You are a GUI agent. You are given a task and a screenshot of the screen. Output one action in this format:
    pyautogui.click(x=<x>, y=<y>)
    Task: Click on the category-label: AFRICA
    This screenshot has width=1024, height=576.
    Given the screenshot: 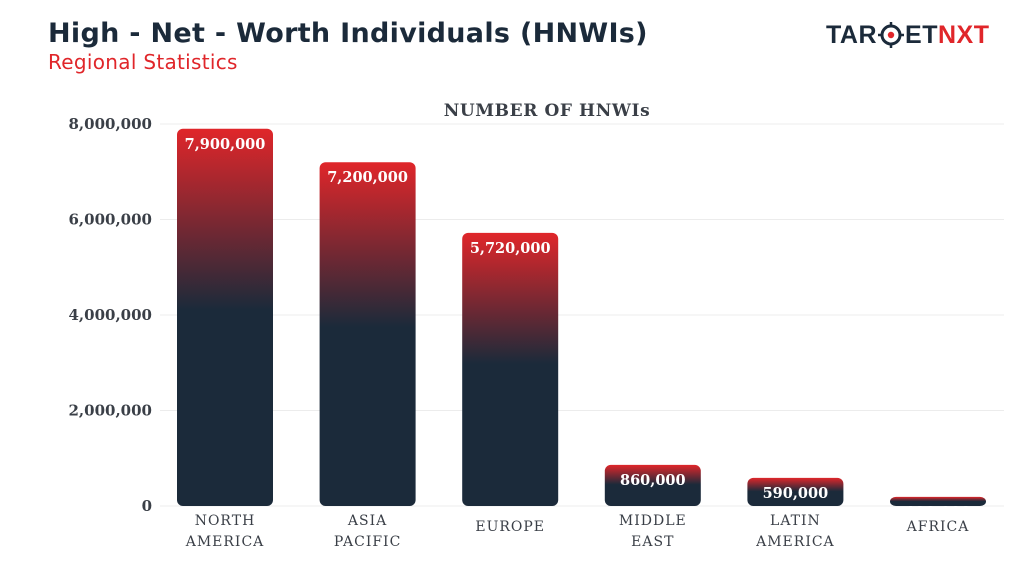 What is the action you would take?
    pyautogui.click(x=938, y=527)
    